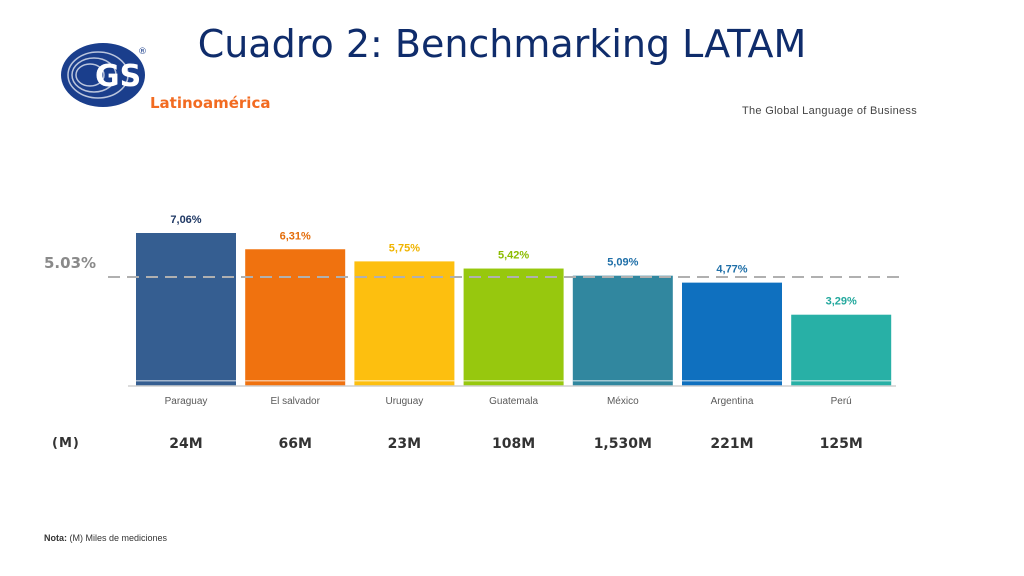 This screenshot has width=1024, height=576. I want to click on bar-uruguay, so click(404, 323).